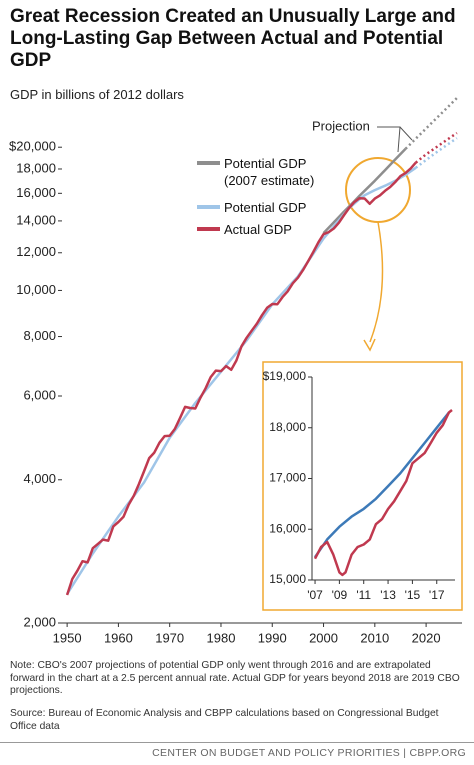  I want to click on y-tick-label: $20,000, so click(32, 146).